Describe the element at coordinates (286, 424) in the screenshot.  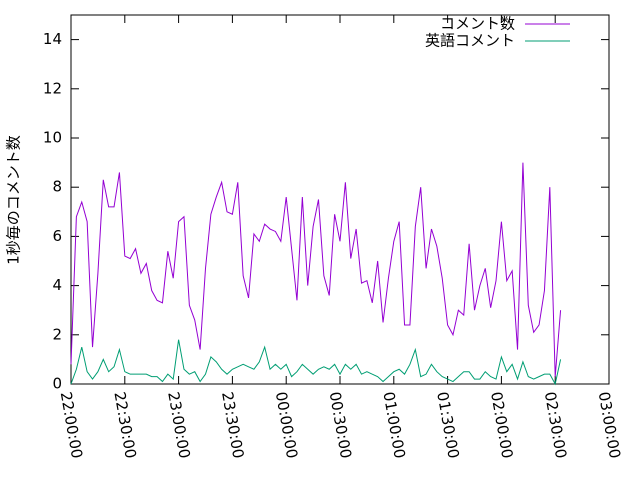
I see `x-tick-label: 00:00:00` at that location.